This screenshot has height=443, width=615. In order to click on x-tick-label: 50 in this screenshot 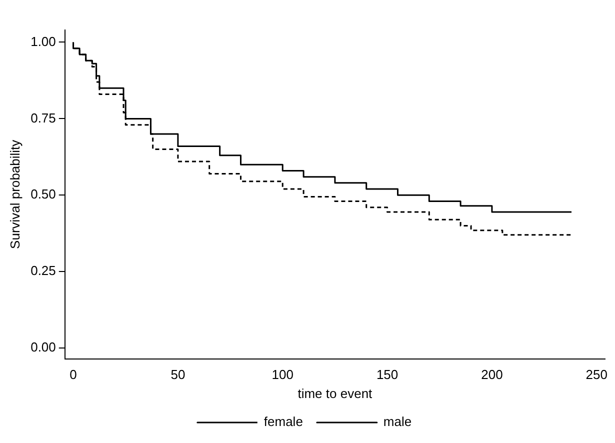, I will do `click(178, 374)`.